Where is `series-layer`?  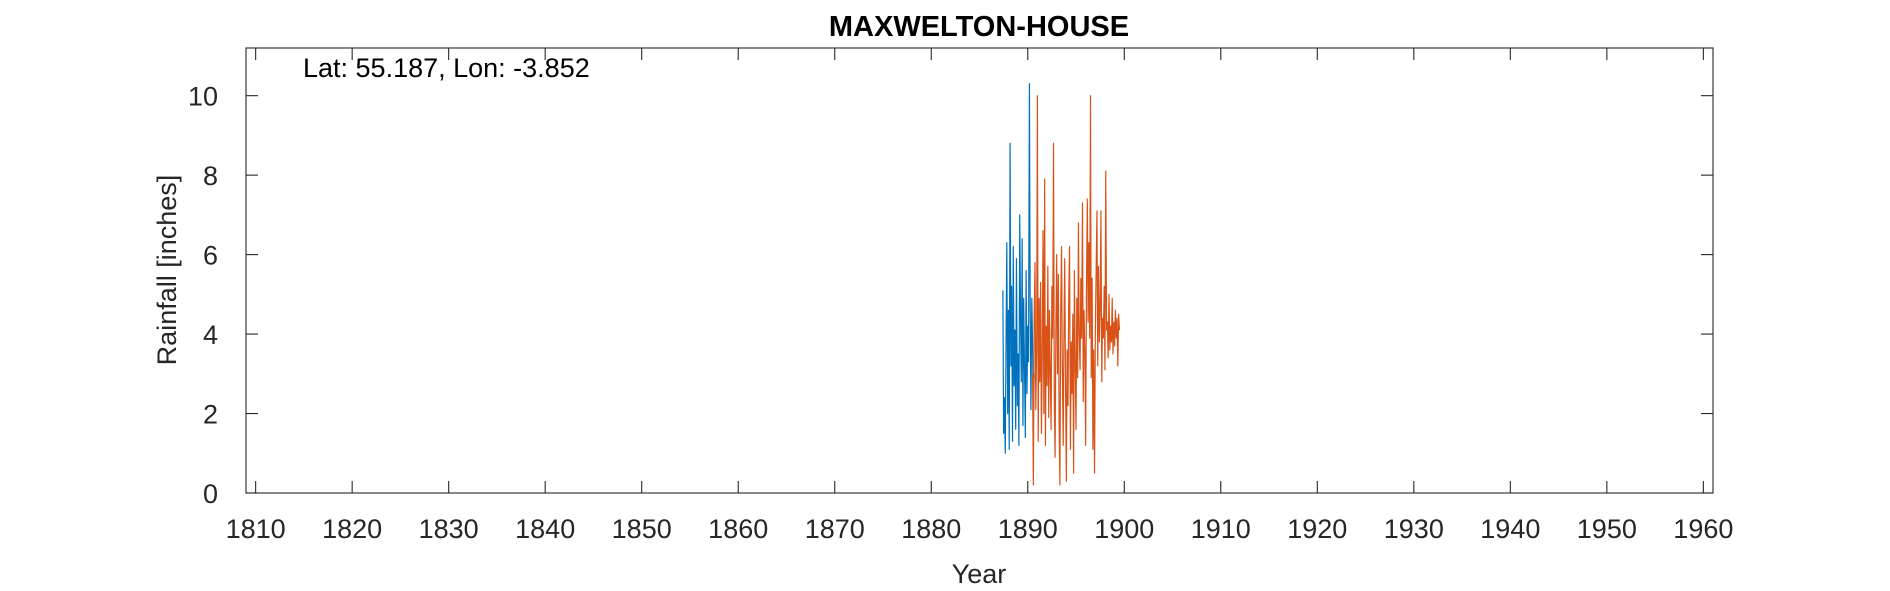
series-layer is located at coordinates (1061, 284).